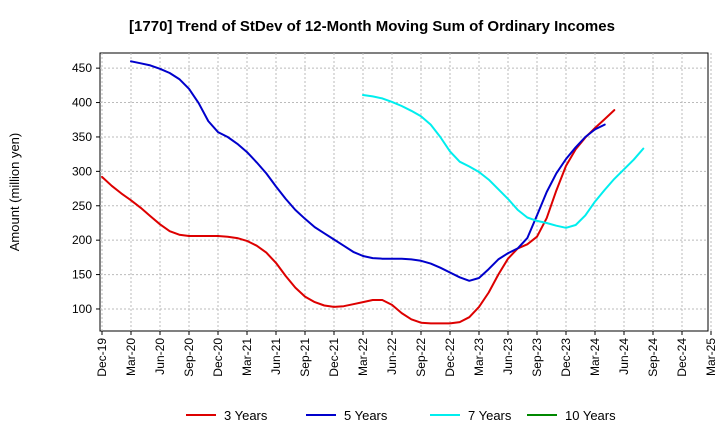 The height and width of the screenshot is (440, 720). Describe the element at coordinates (682, 357) in the screenshot. I see `x-tick-label: Dec-24` at that location.